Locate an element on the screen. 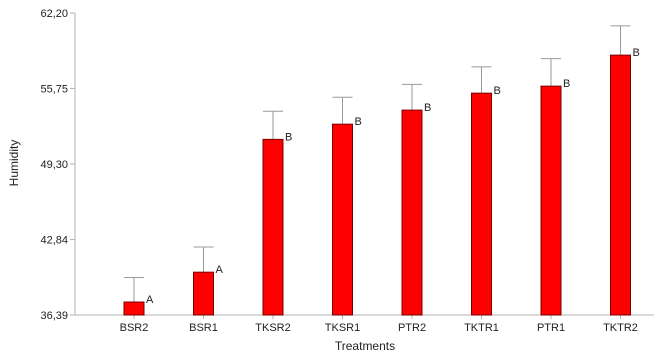 The image size is (654, 363). x-axis-title: Treatments is located at coordinates (365, 346).